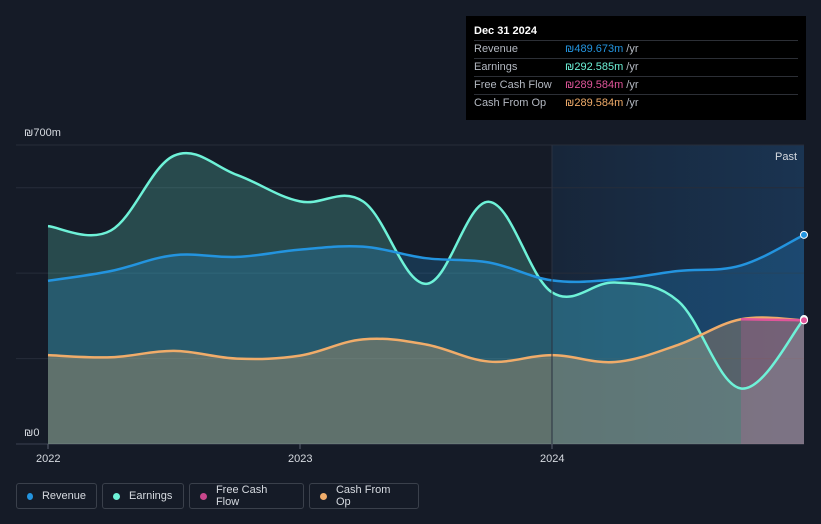  What do you see at coordinates (241, 496) in the screenshot?
I see `legend-label: Free Cash Flow` at bounding box center [241, 496].